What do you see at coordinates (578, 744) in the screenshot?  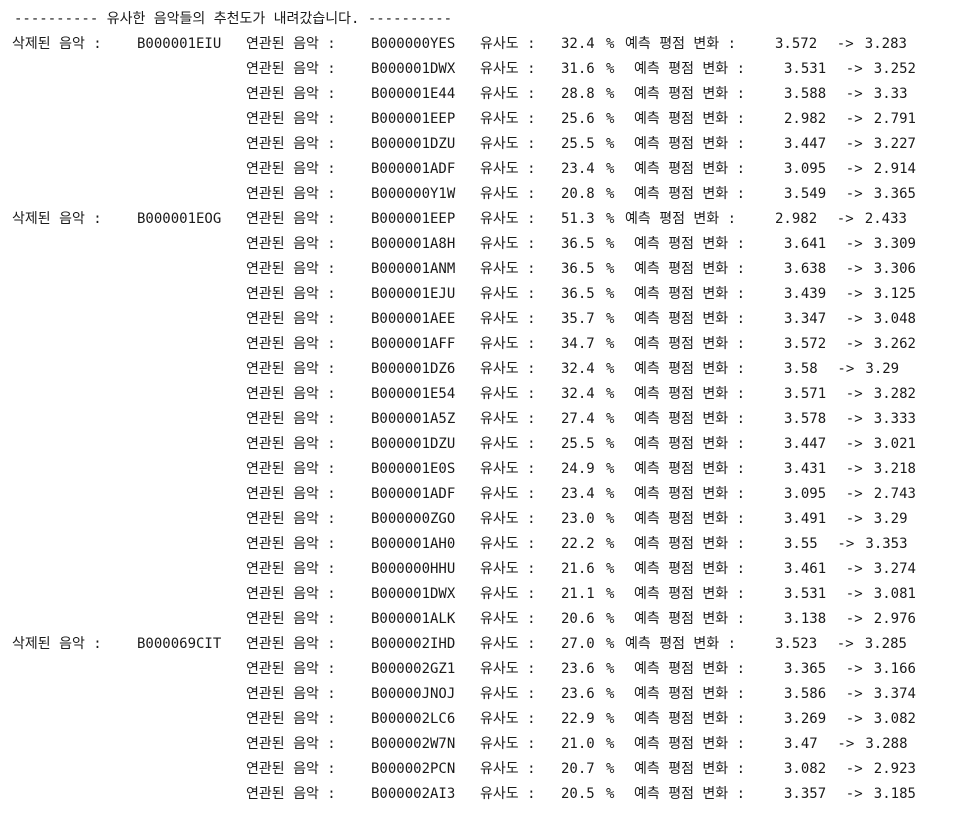 I see `similarity-value: 21.0` at bounding box center [578, 744].